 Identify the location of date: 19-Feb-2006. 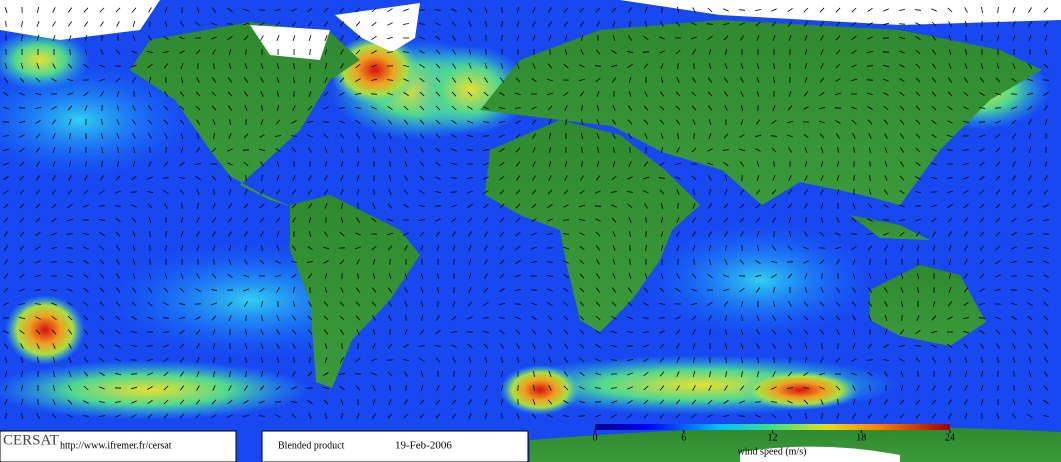
(423, 446).